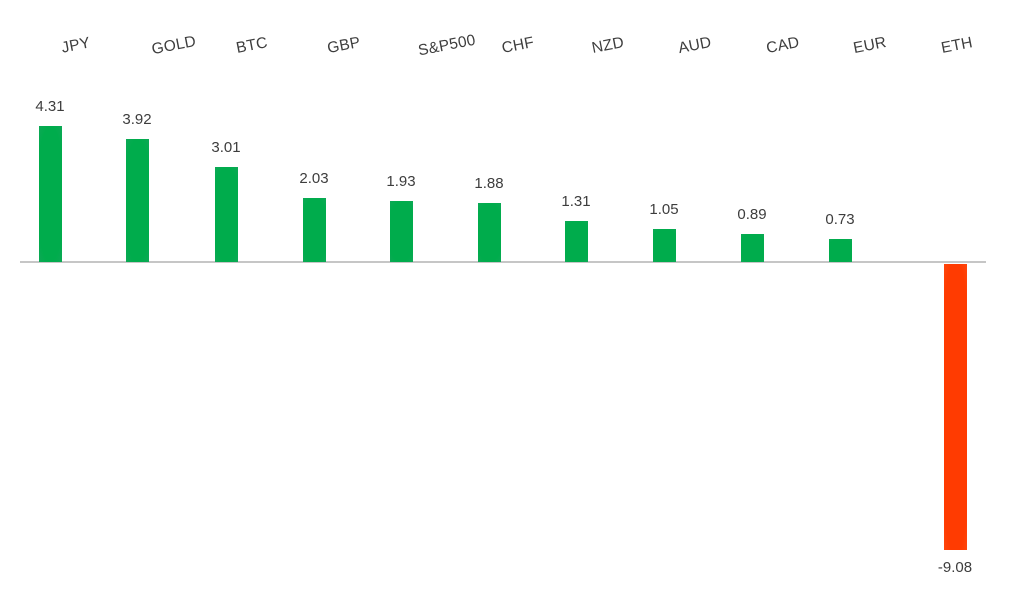 The image size is (1014, 611). I want to click on x-axis-line, so click(503, 262).